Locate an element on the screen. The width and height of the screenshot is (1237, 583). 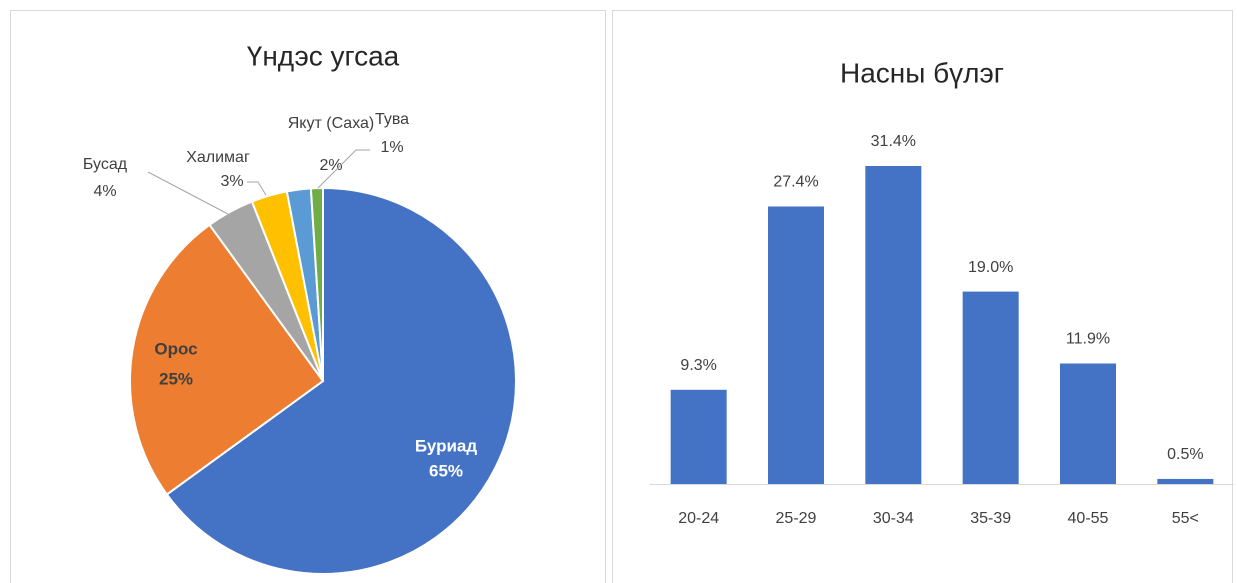
slice-value-label: 3% is located at coordinates (231, 181).